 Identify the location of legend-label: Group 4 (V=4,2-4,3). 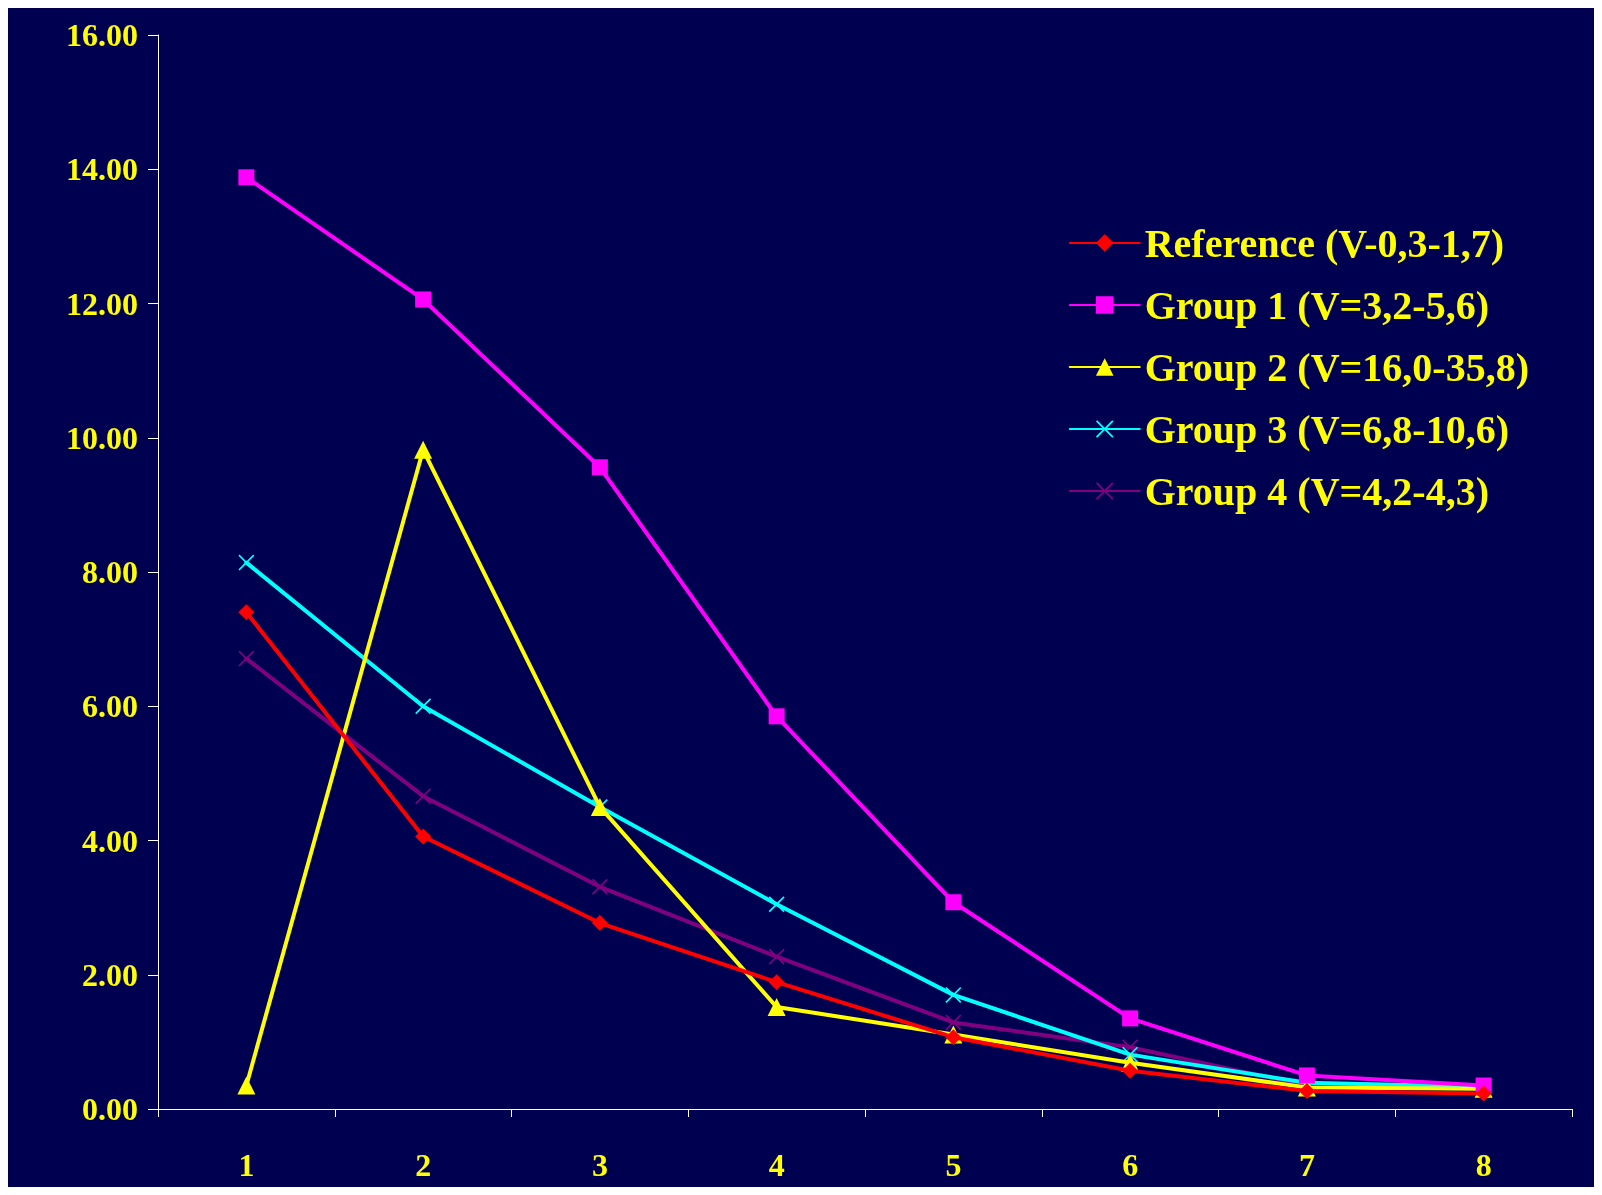
(1316, 491).